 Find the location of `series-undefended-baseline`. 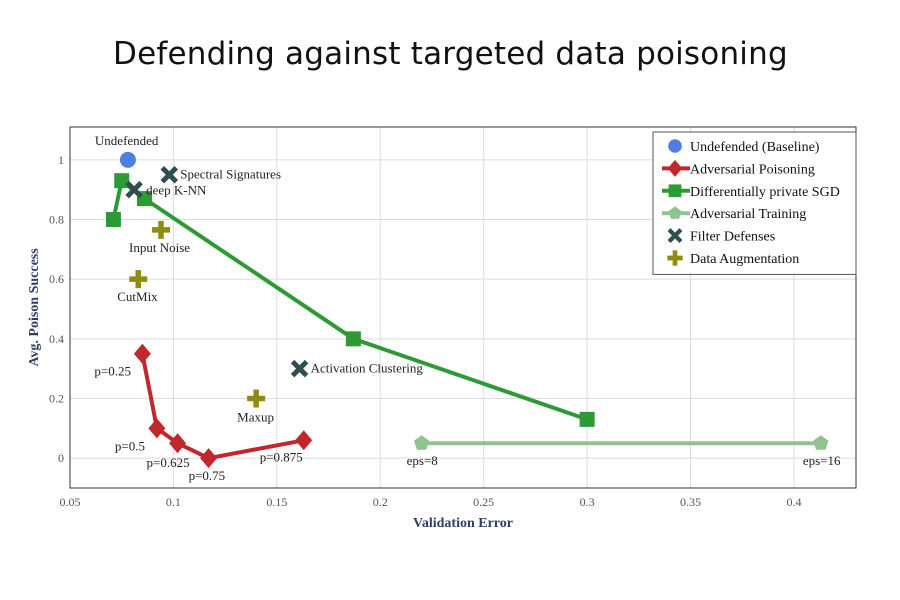

series-undefended-baseline is located at coordinates (127, 159).